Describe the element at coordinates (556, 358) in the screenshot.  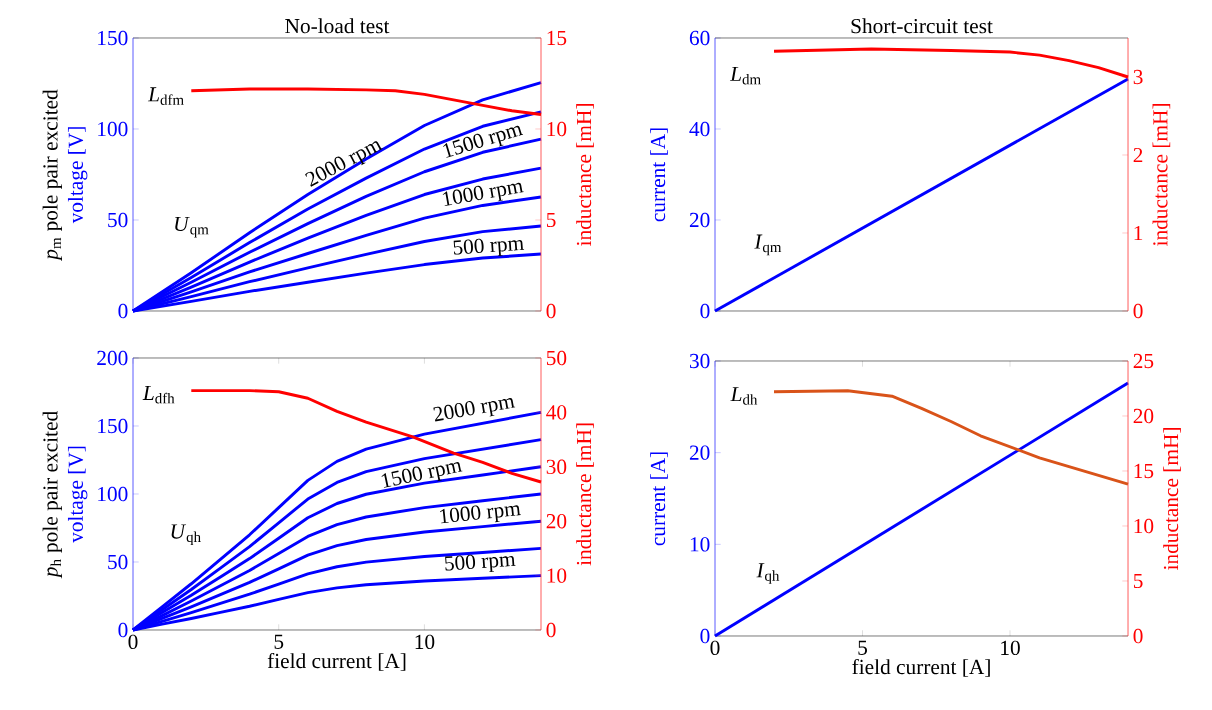
I see `y2-tick-label: 50` at that location.